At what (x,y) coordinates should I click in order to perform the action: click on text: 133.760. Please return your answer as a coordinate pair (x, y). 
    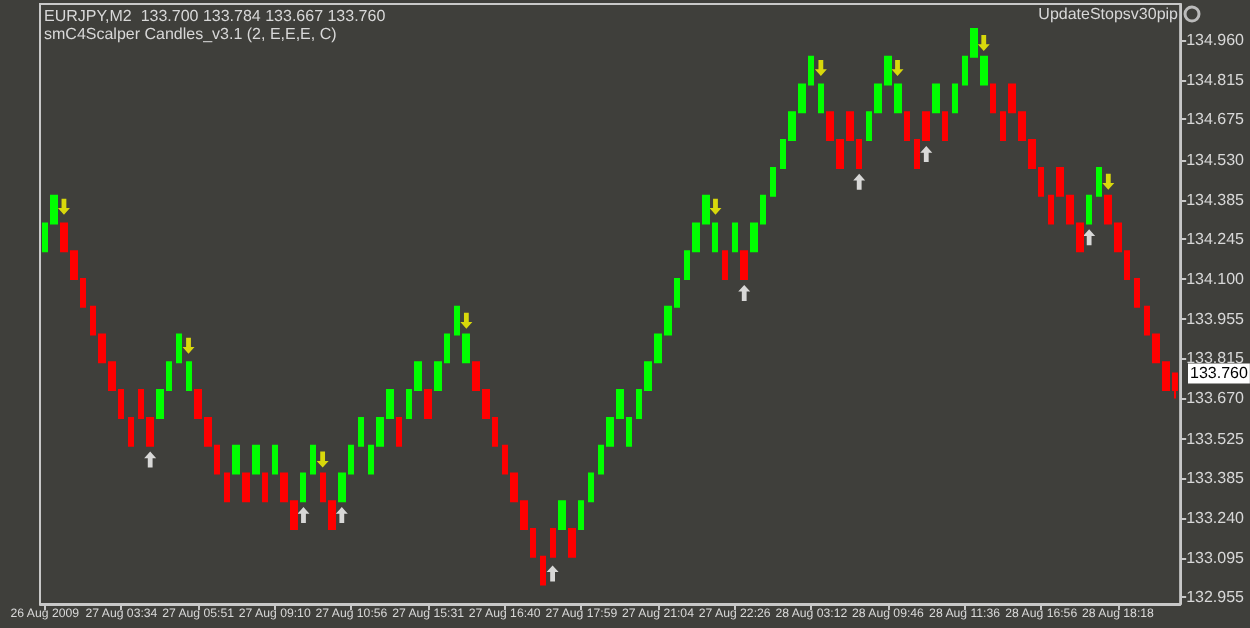
    Looking at the image, I should click on (1219, 373).